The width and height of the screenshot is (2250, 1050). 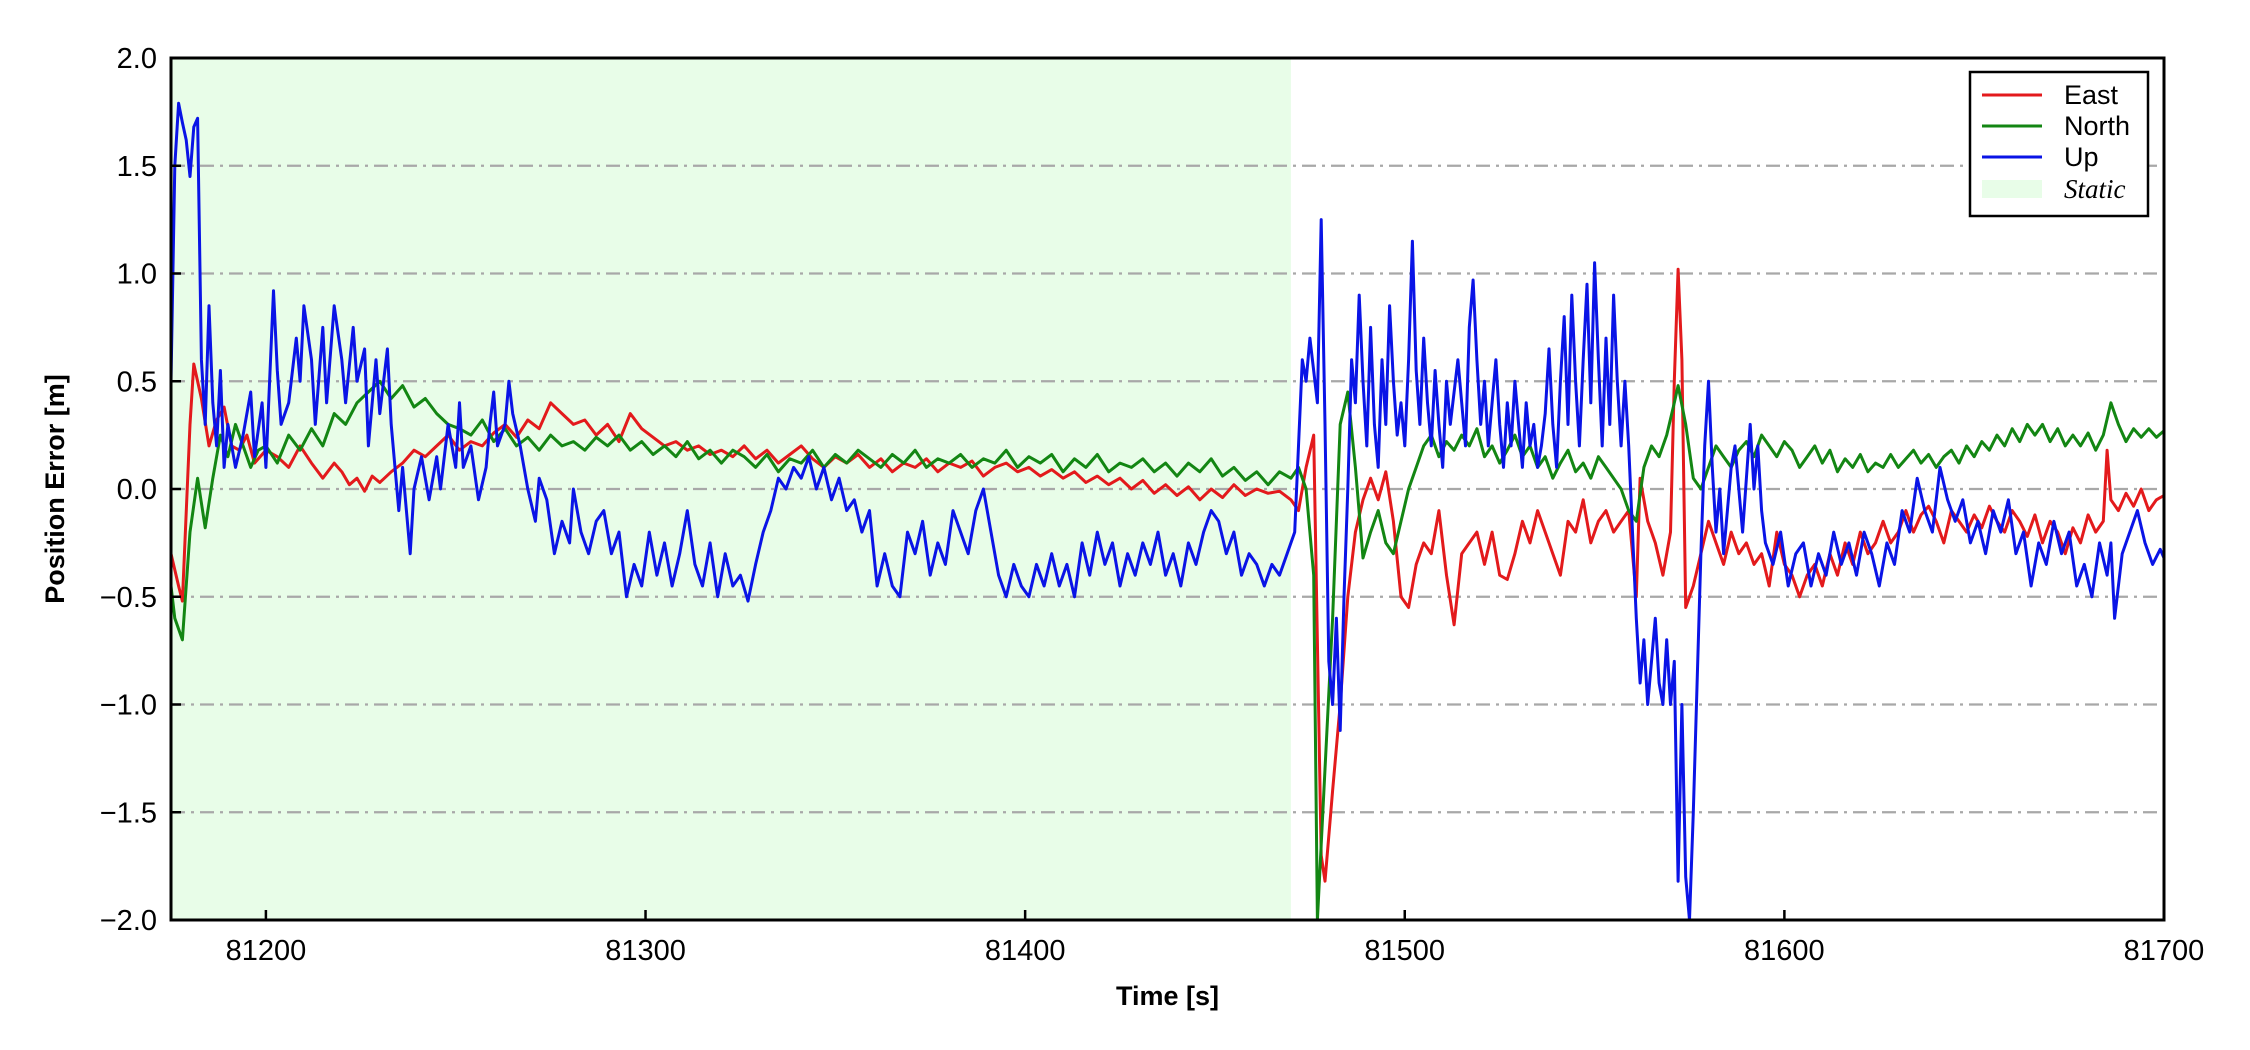 I want to click on y-tick-label: 0.0, so click(x=137, y=490).